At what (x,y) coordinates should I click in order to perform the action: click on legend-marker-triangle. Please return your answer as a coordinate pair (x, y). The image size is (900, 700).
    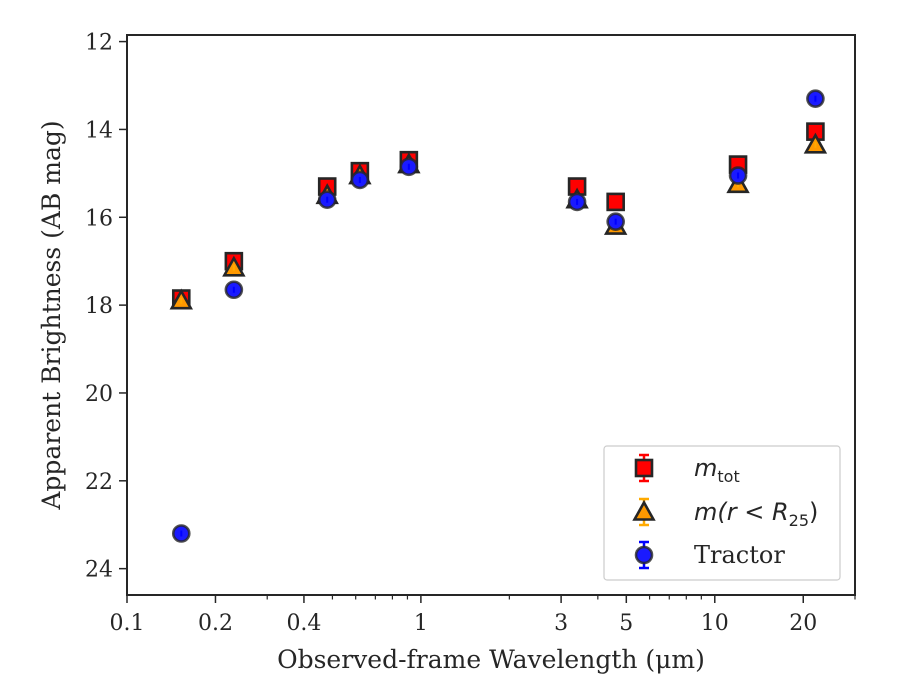
    Looking at the image, I should click on (644, 510).